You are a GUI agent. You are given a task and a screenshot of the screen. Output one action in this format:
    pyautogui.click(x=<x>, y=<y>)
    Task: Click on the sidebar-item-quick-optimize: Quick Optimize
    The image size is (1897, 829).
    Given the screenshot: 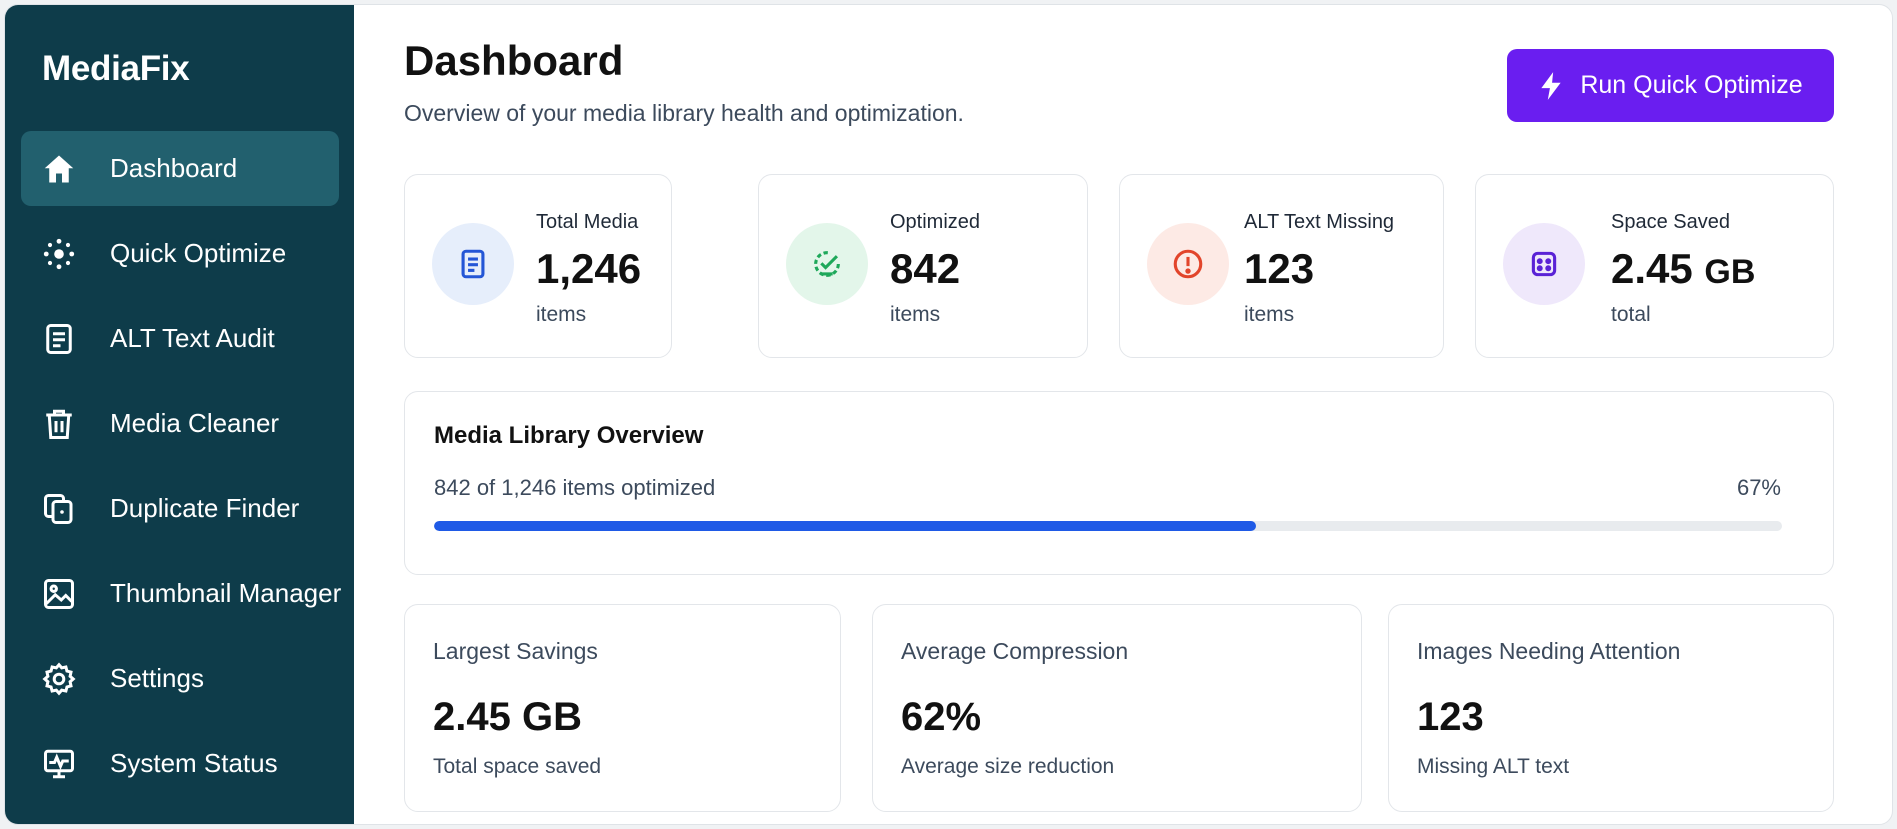 What is the action you would take?
    pyautogui.click(x=180, y=253)
    